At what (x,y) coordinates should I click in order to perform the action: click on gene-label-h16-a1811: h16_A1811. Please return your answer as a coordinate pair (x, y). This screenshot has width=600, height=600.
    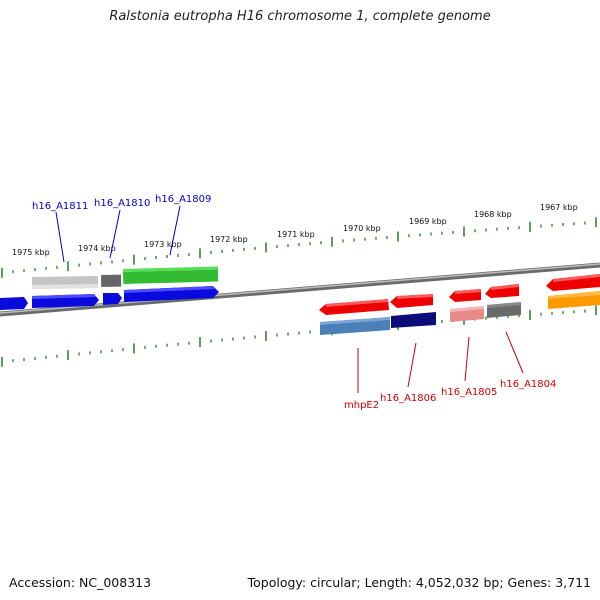
    Looking at the image, I should click on (60, 206).